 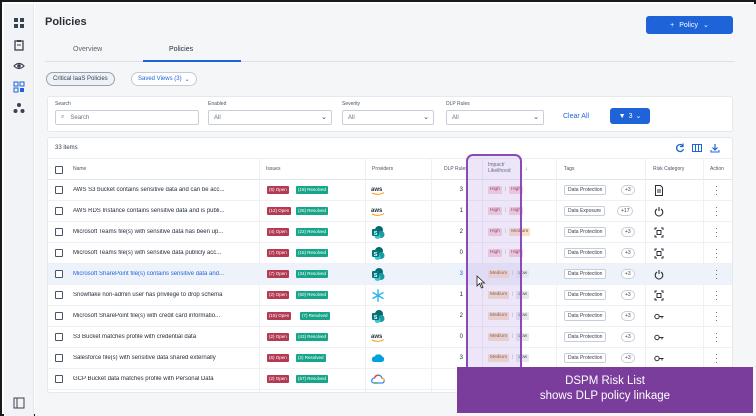 What do you see at coordinates (315, 316) in the screenshot?
I see `resolved-issues-badge: (7) Resolved` at bounding box center [315, 316].